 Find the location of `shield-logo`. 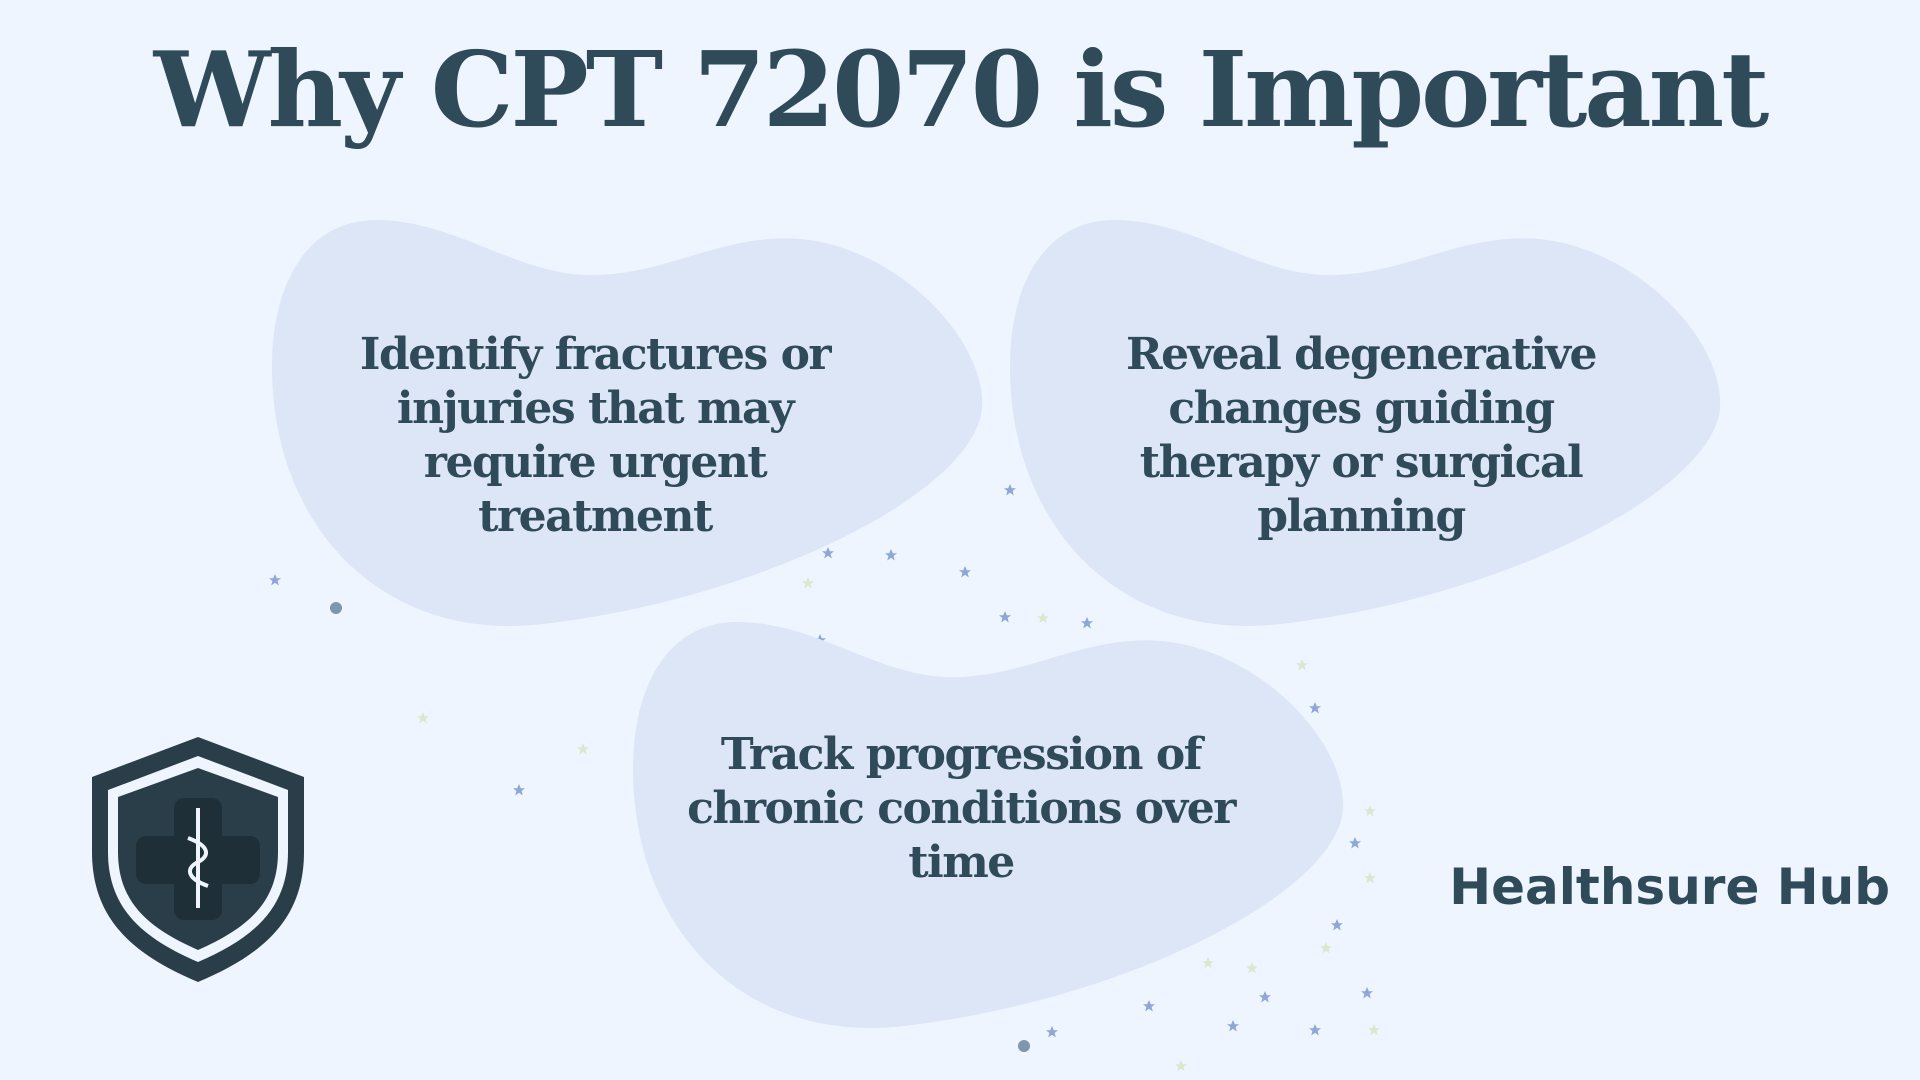

shield-logo is located at coordinates (198, 859).